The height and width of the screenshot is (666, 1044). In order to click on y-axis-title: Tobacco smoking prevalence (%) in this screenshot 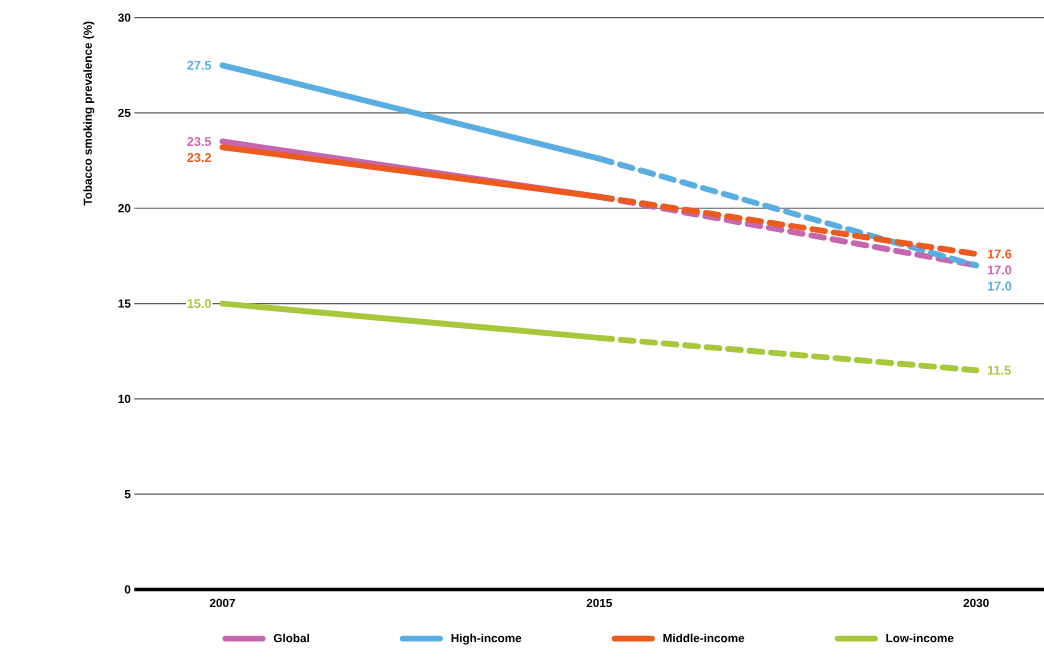, I will do `click(89, 113)`.